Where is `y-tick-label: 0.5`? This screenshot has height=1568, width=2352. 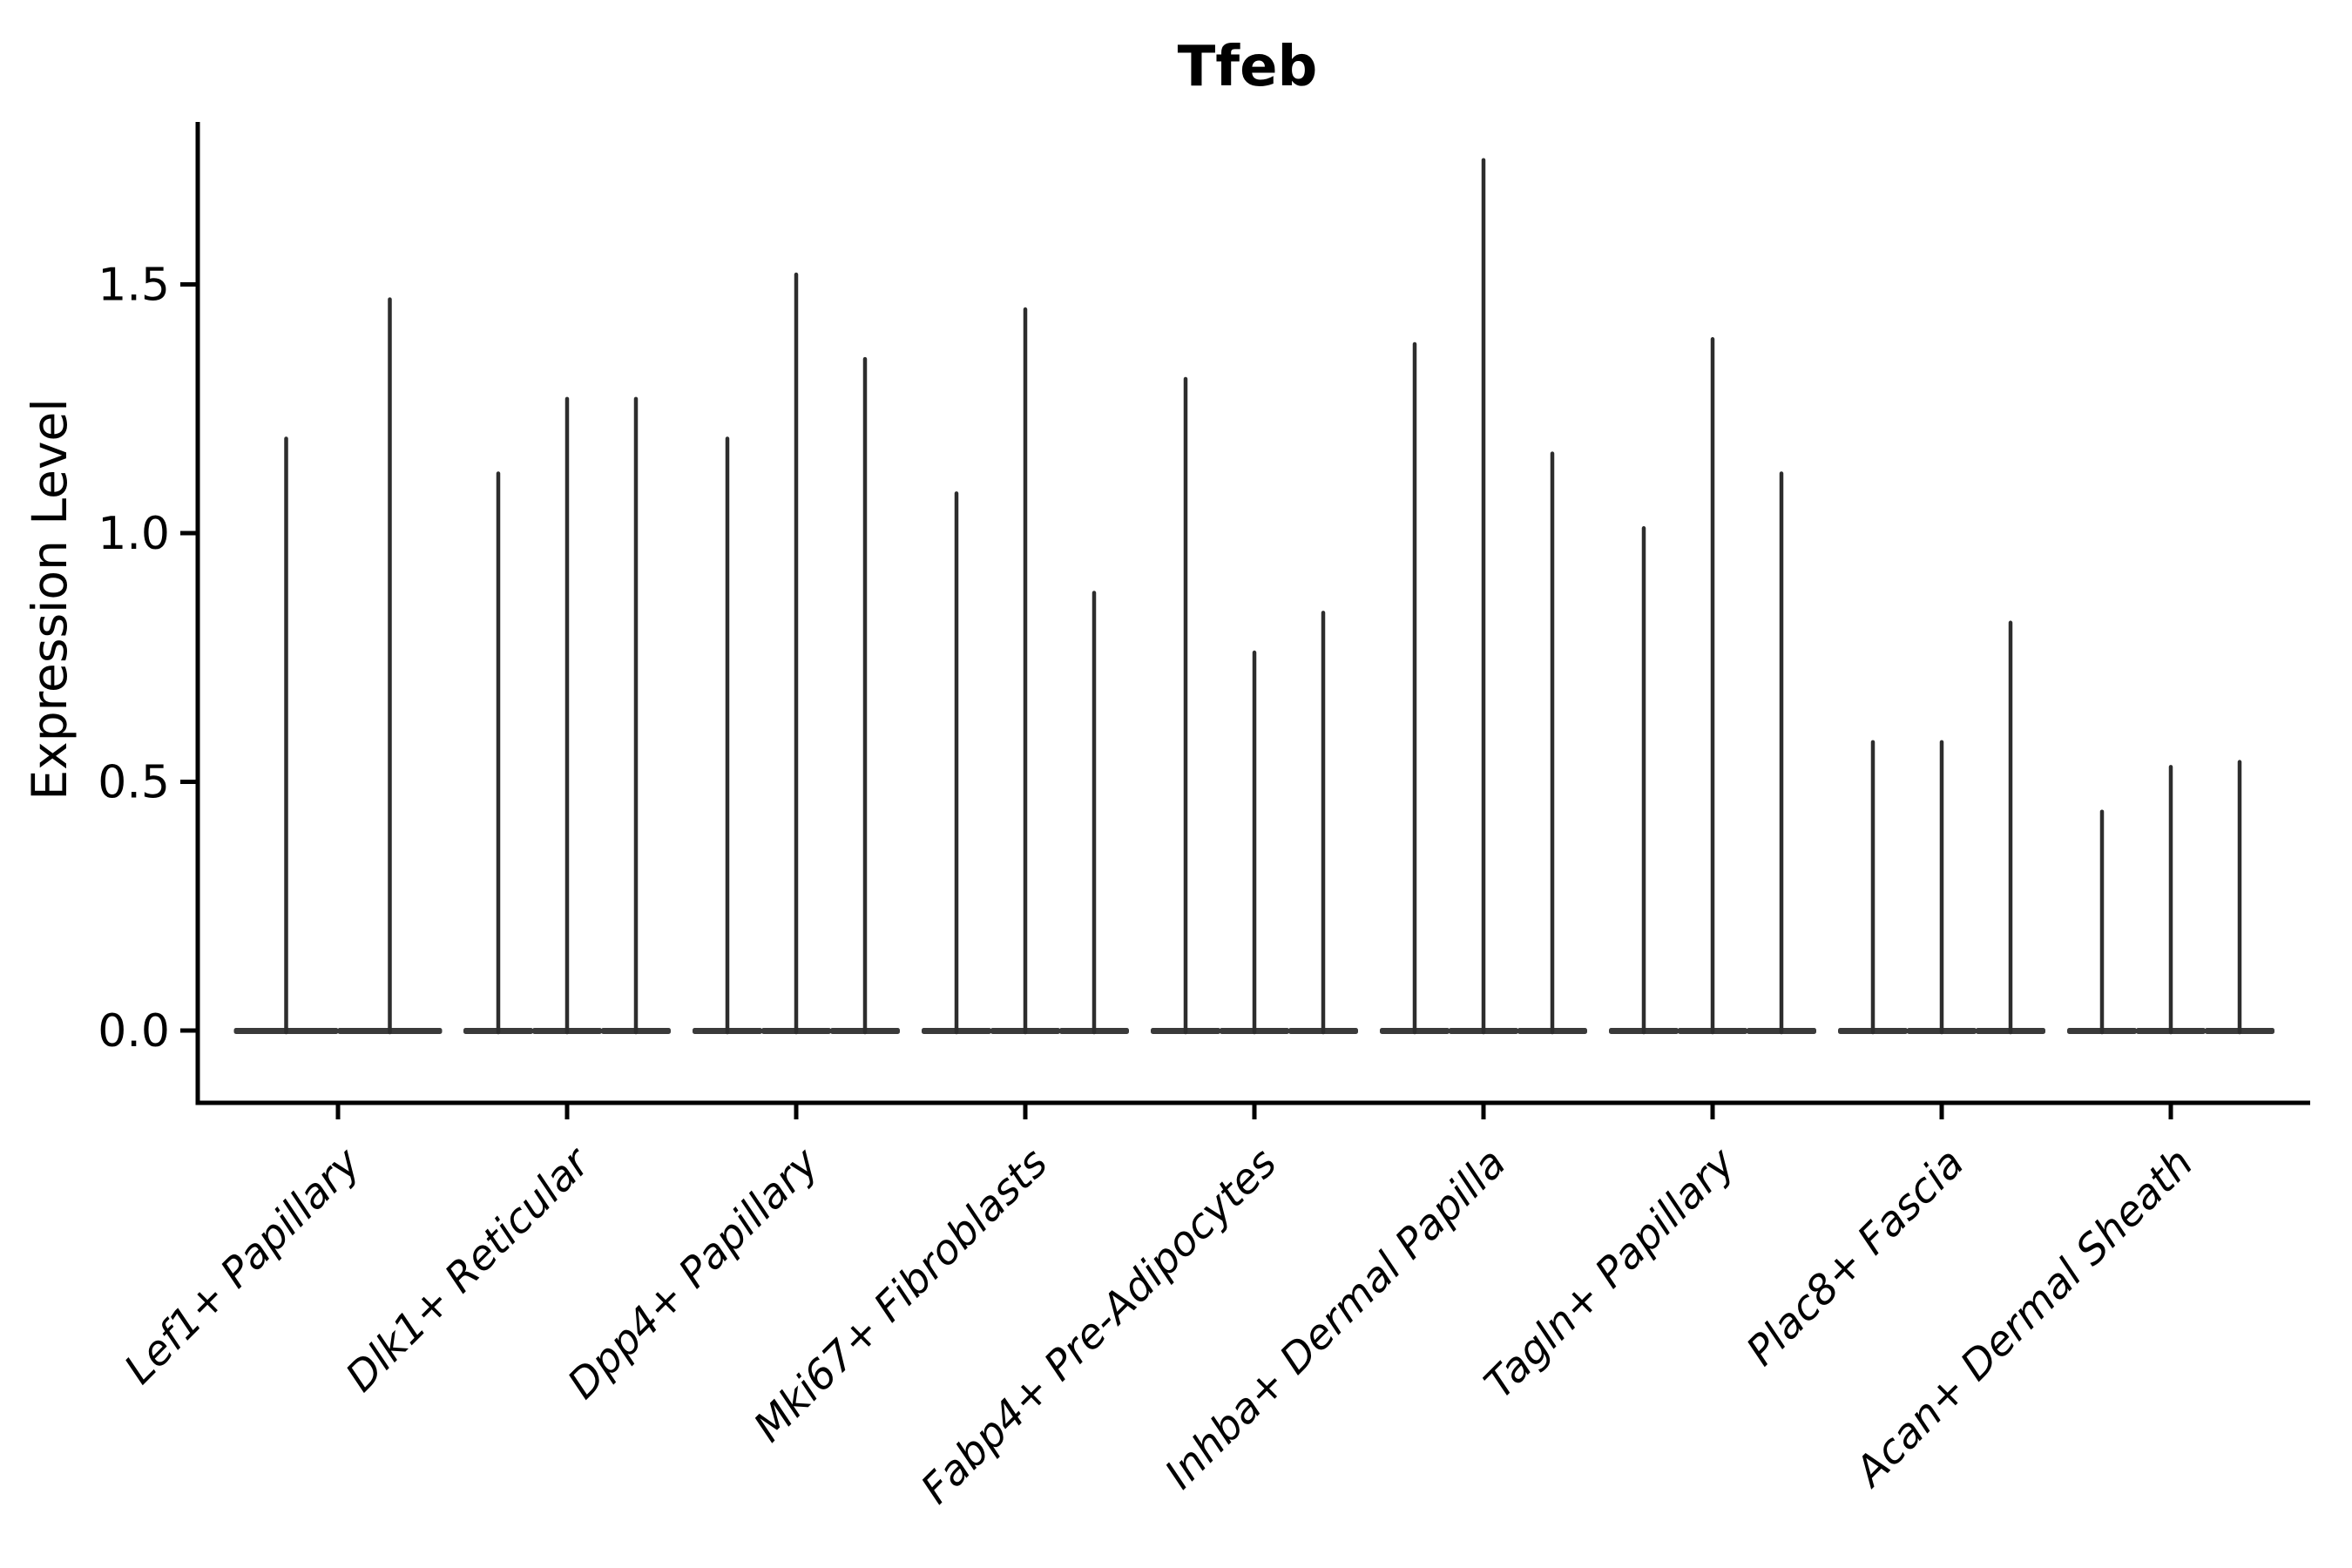 y-tick-label: 0.5 is located at coordinates (134, 783).